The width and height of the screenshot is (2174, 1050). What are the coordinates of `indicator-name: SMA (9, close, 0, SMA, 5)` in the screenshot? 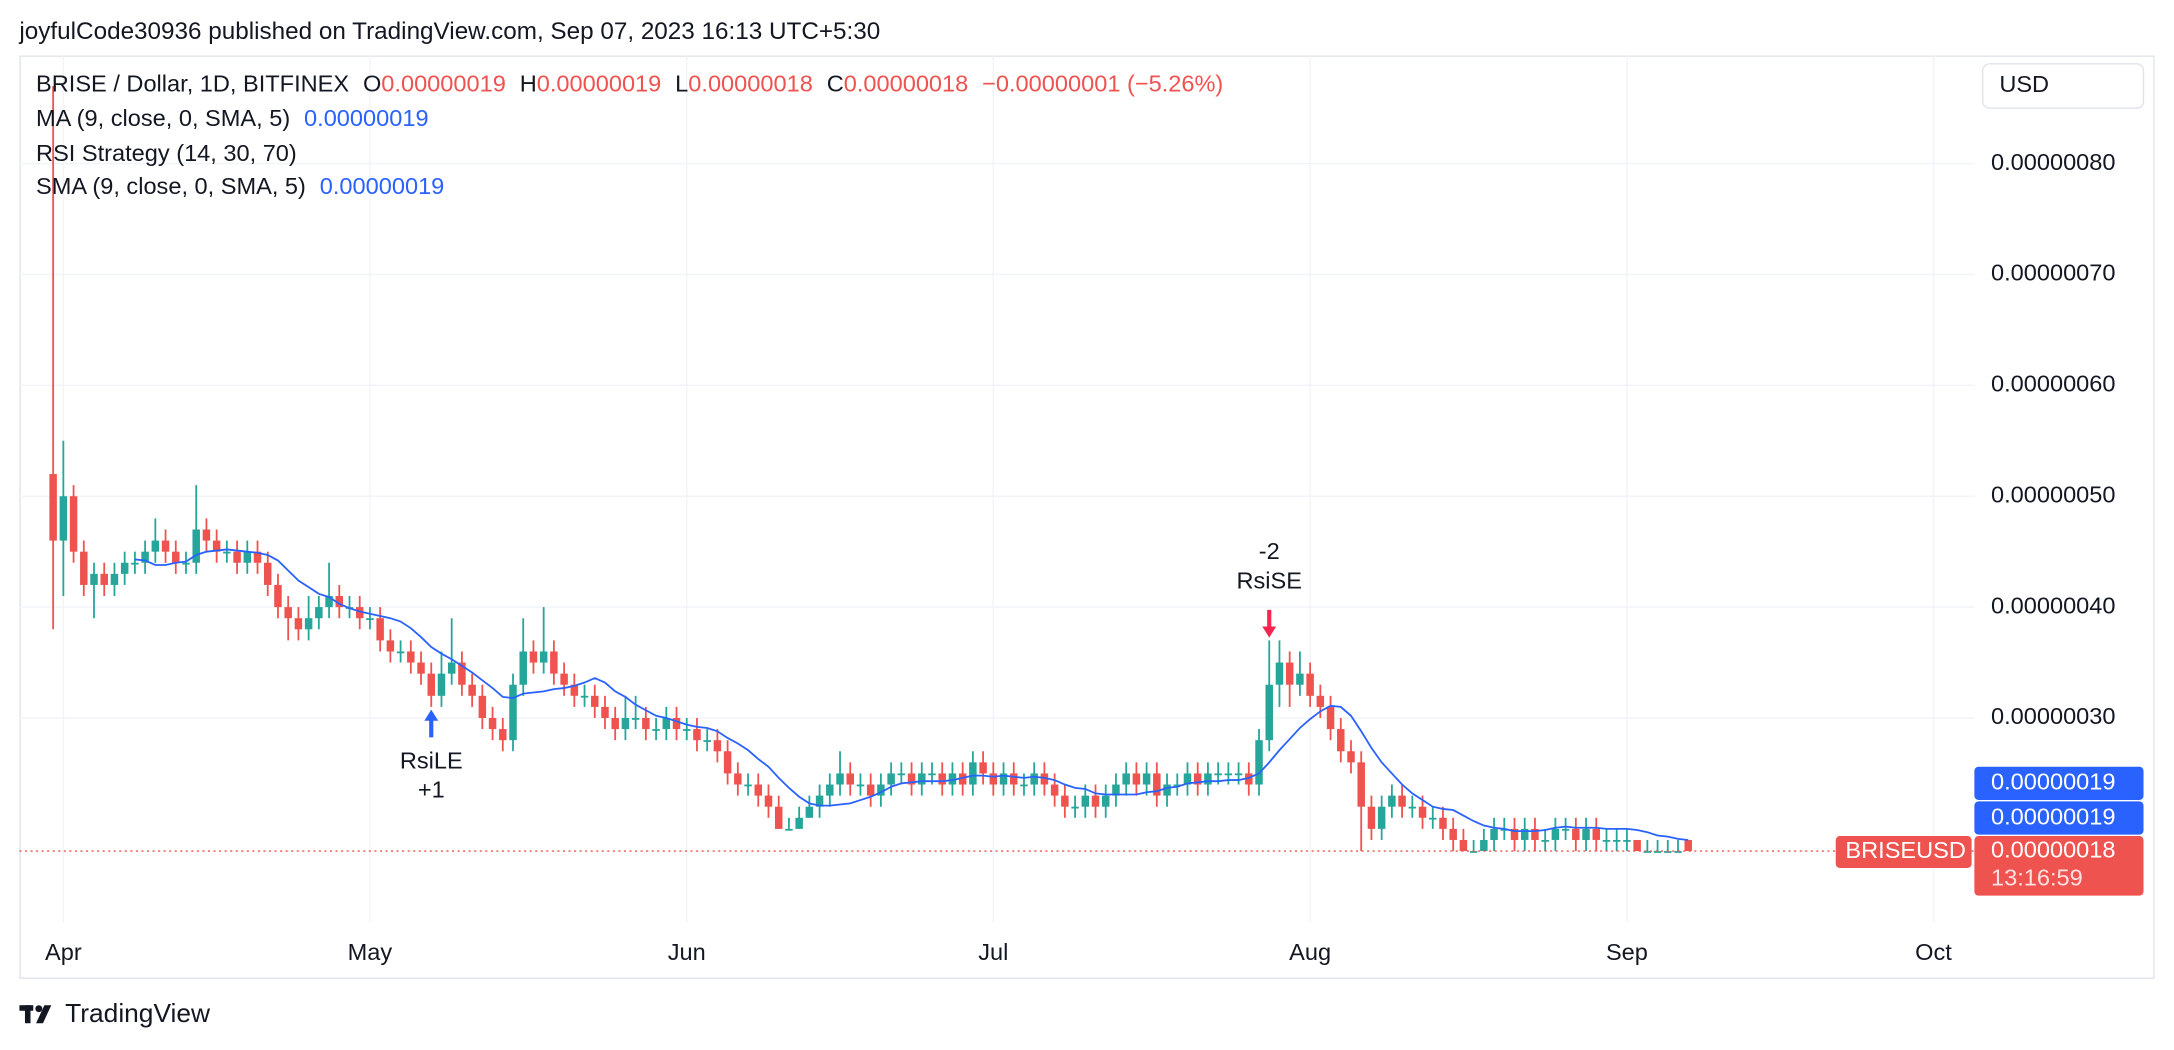 It's located at (171, 186).